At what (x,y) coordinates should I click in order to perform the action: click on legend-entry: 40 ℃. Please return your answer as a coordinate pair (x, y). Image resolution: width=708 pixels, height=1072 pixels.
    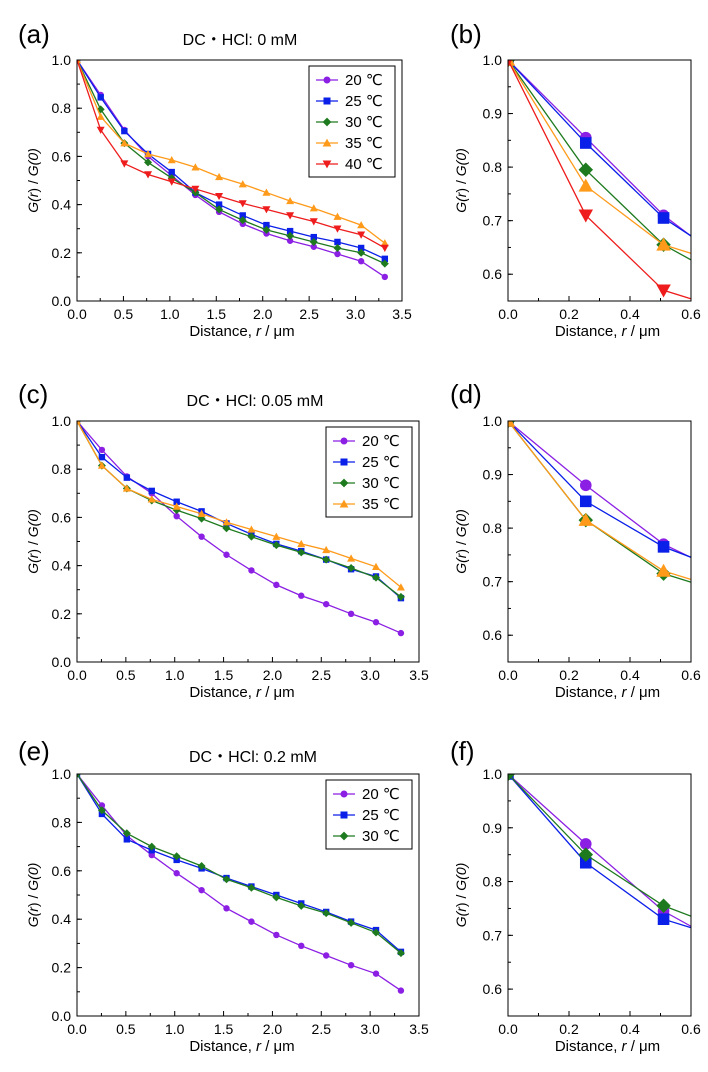
    Looking at the image, I should click on (349, 164).